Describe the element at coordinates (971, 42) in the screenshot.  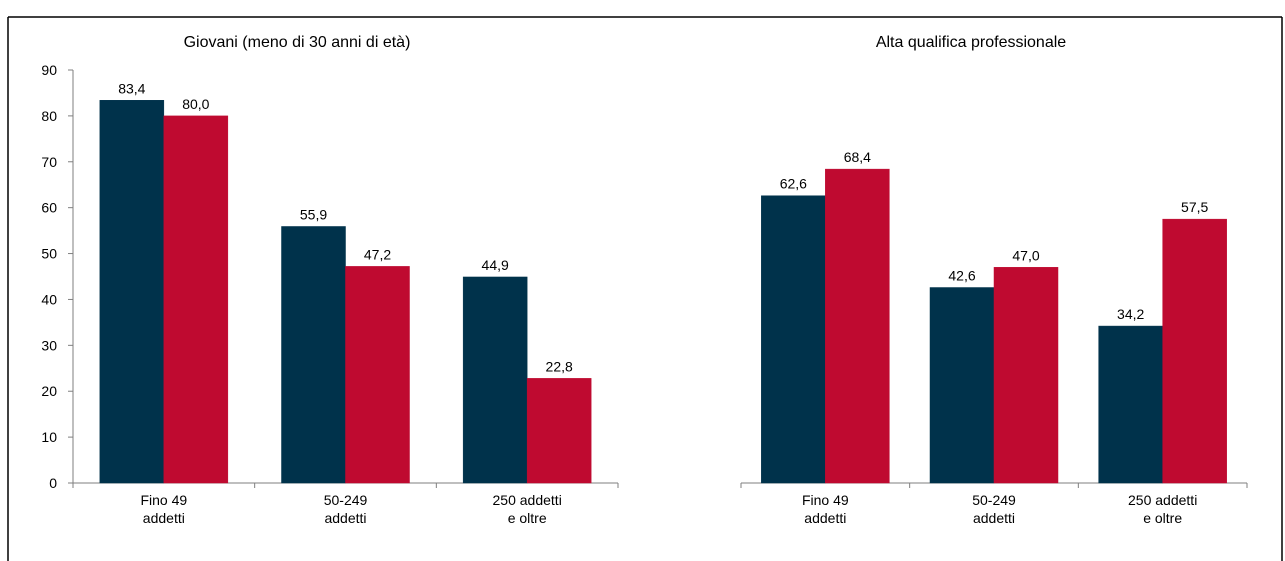
I see `chart-title: Alta qualifica professionale` at that location.